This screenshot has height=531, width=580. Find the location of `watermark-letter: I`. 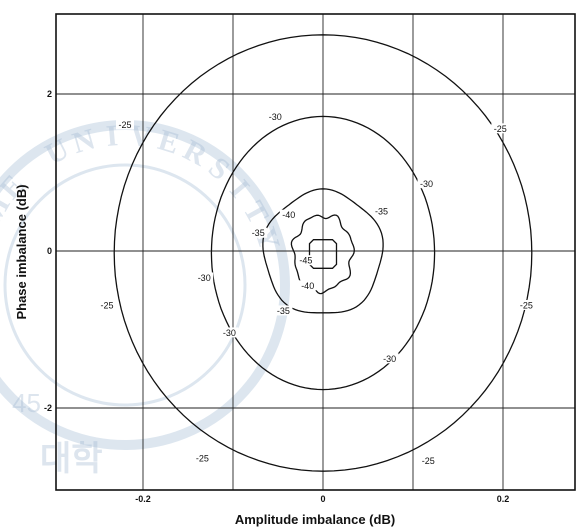

watermark-letter: I is located at coordinates (112, 136).